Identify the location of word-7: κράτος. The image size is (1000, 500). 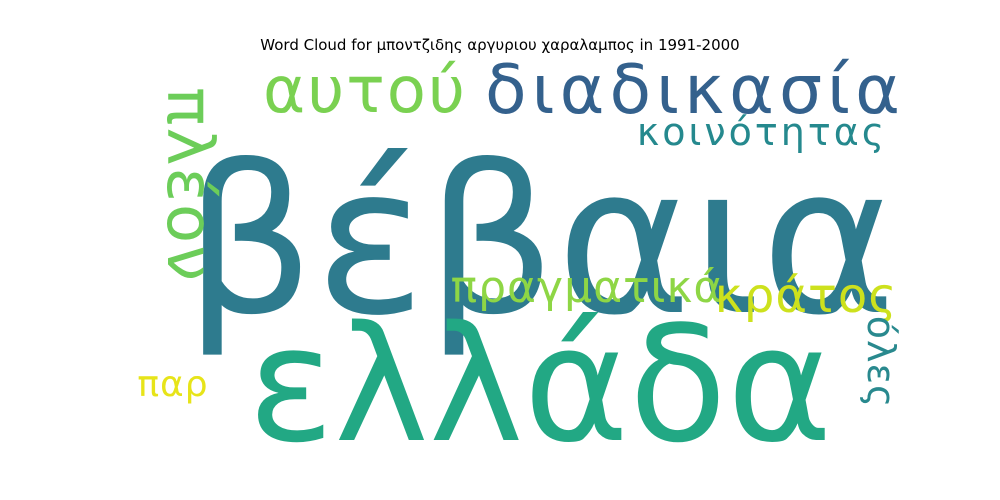
(806, 296).